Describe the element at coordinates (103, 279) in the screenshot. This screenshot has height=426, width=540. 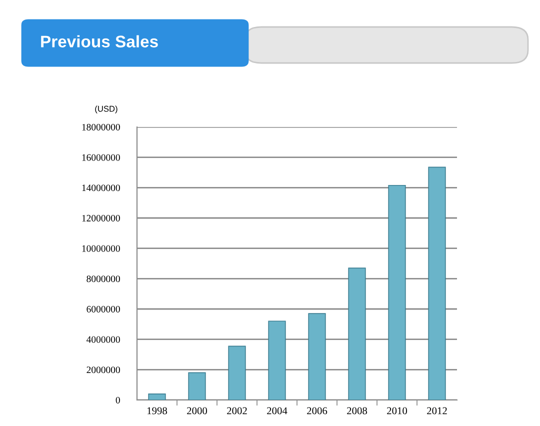
I see `y-tick-label: 8000000` at that location.